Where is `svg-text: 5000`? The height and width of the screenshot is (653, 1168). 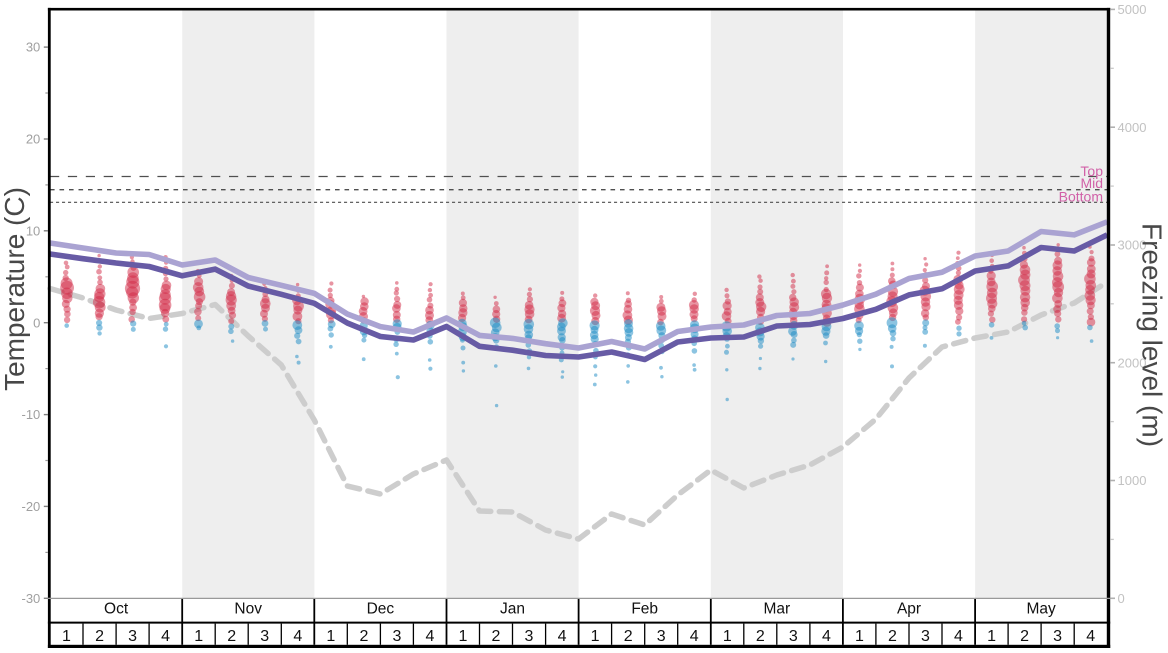
svg-text: 5000 is located at coordinates (1132, 9).